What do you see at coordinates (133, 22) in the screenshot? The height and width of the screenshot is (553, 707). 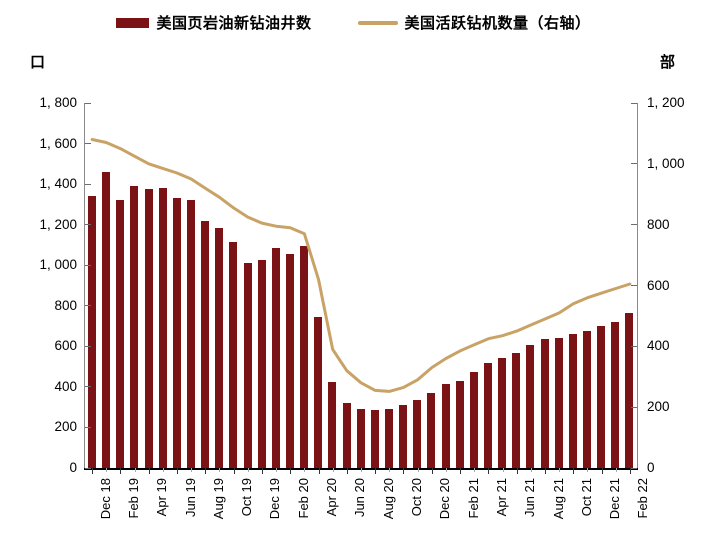 I see `bar-swatch-icon` at bounding box center [133, 22].